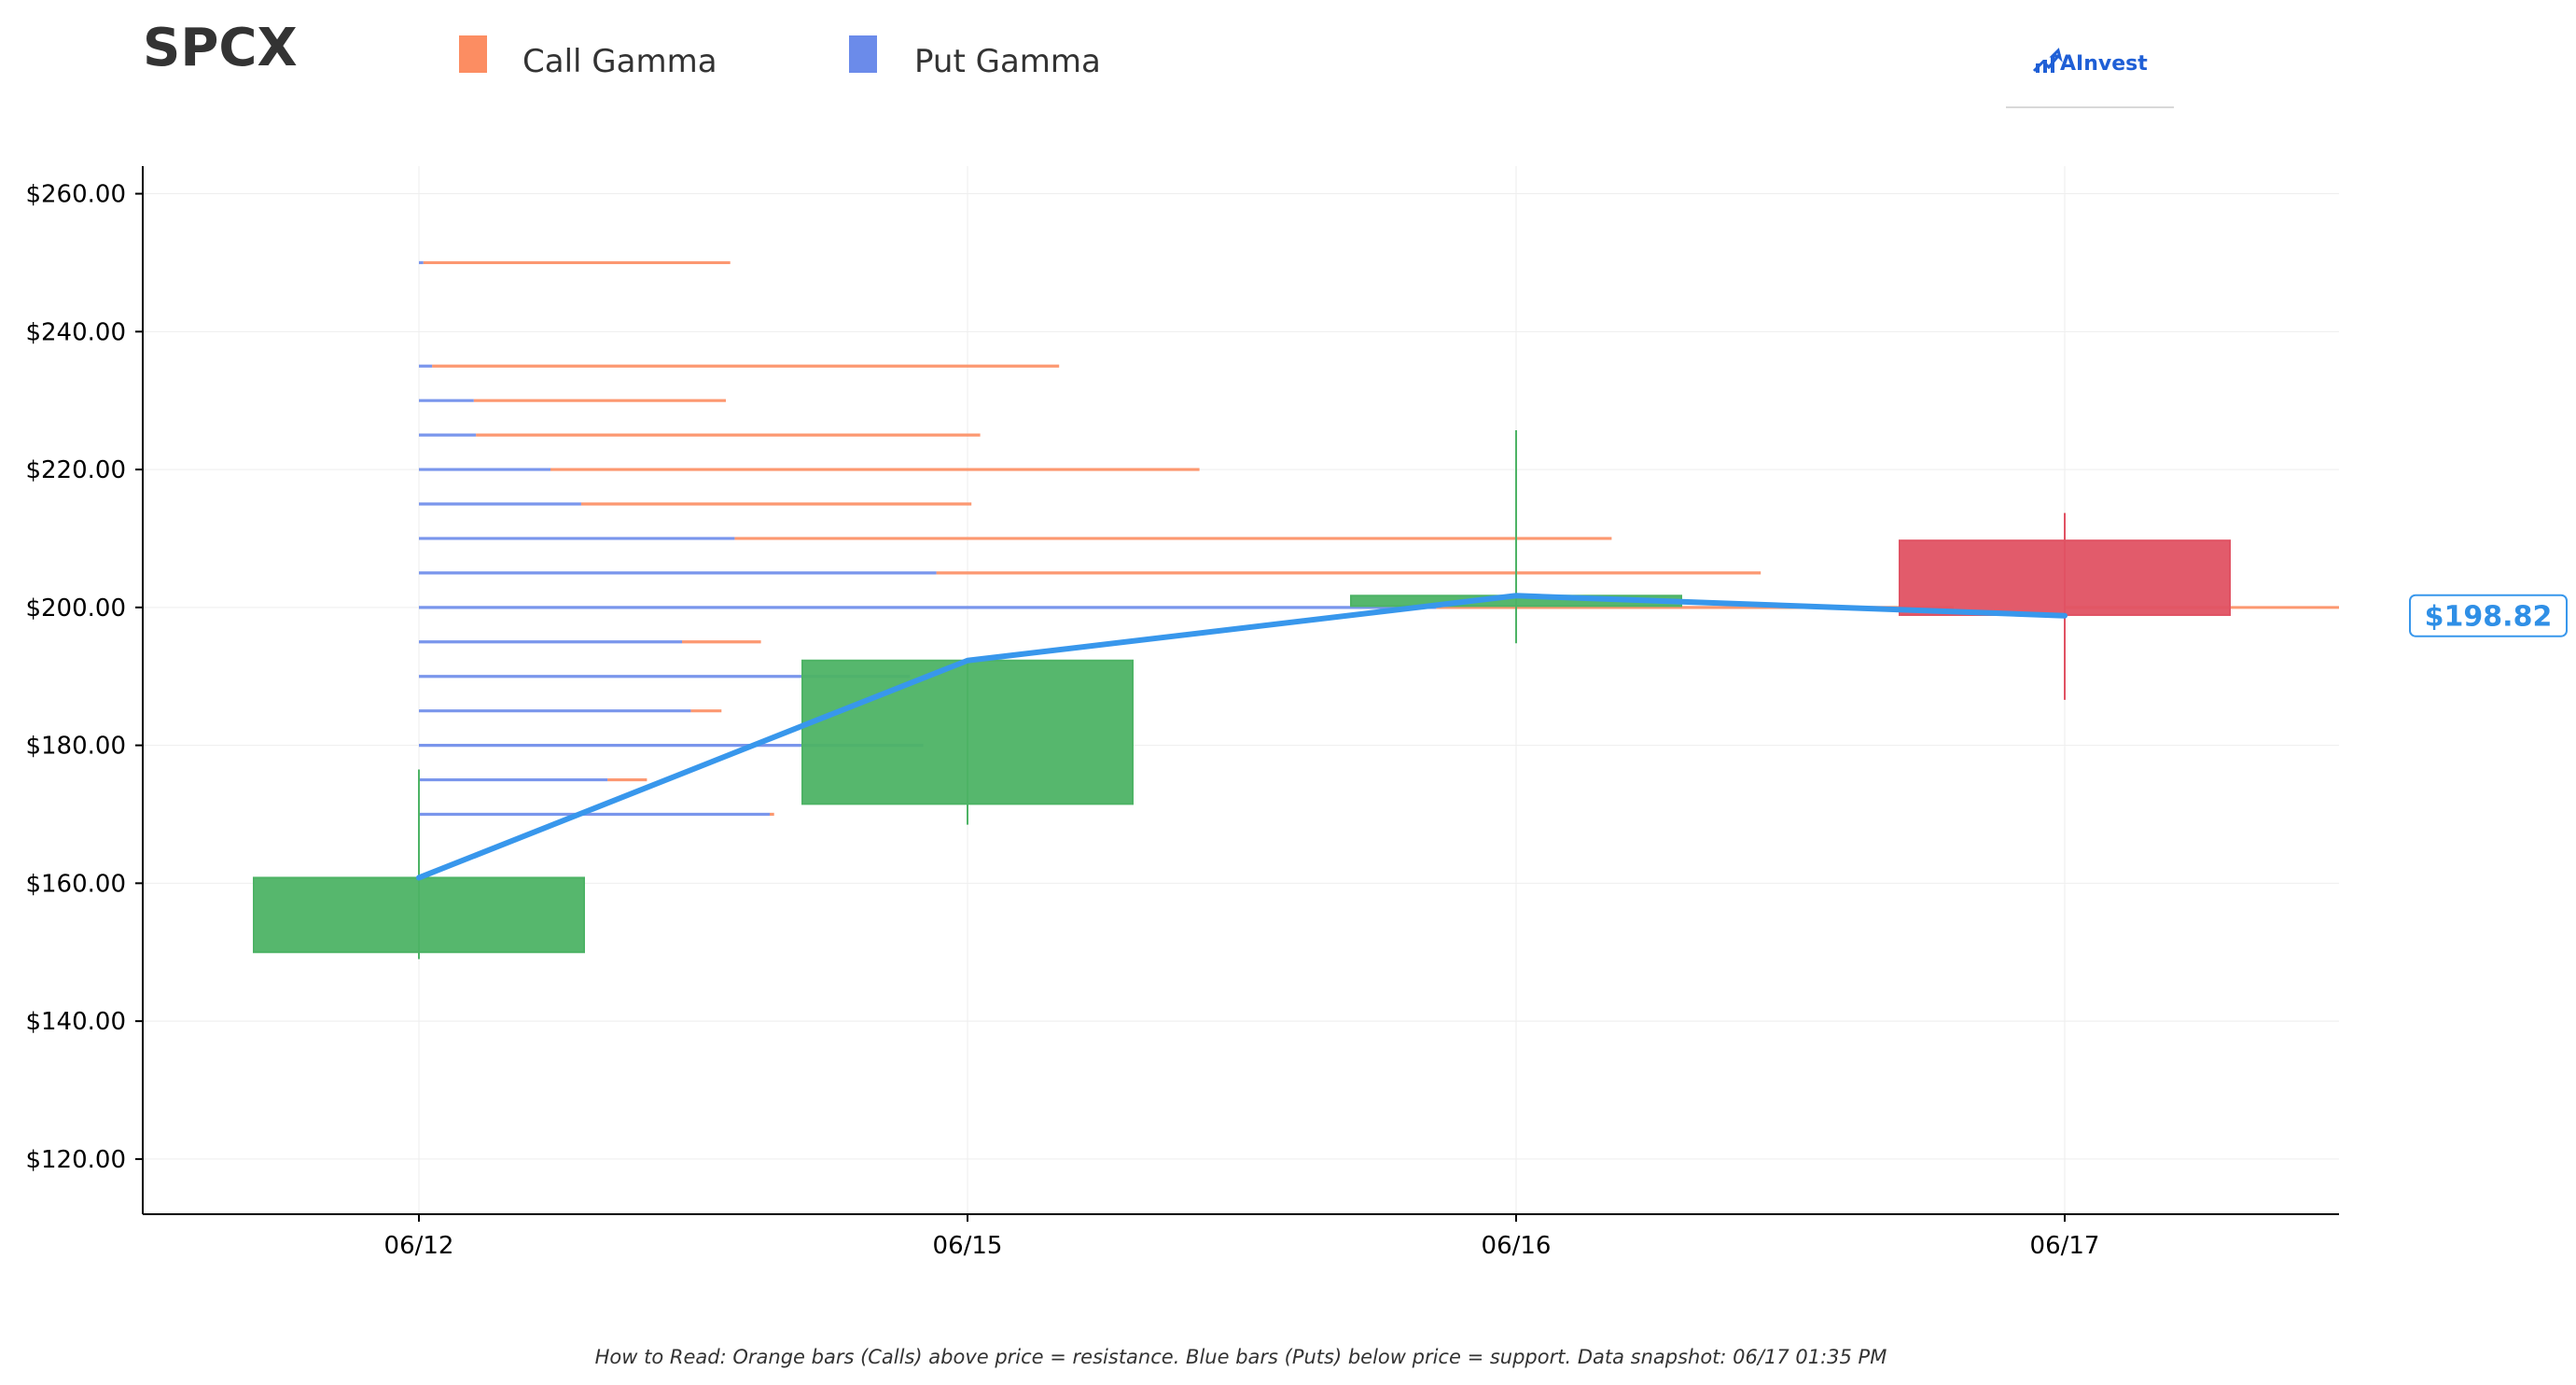 This screenshot has height=1385, width=2576. I want to click on last-price-badge: $198.82, so click(2488, 615).